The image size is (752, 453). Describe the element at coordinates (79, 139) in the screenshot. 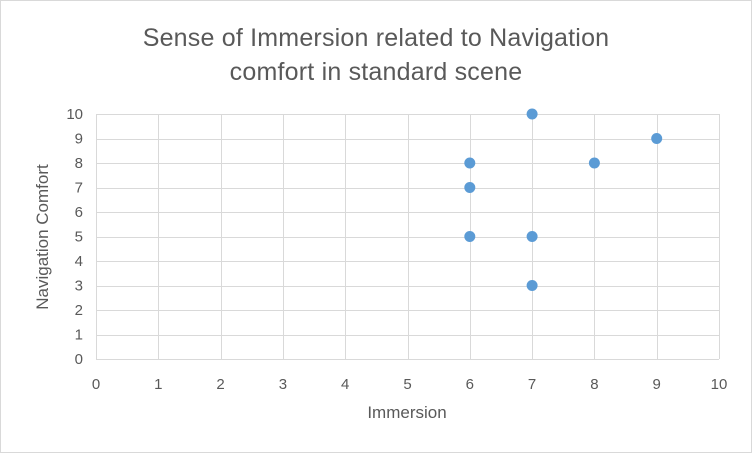

I see `y-tick-label: 9` at that location.